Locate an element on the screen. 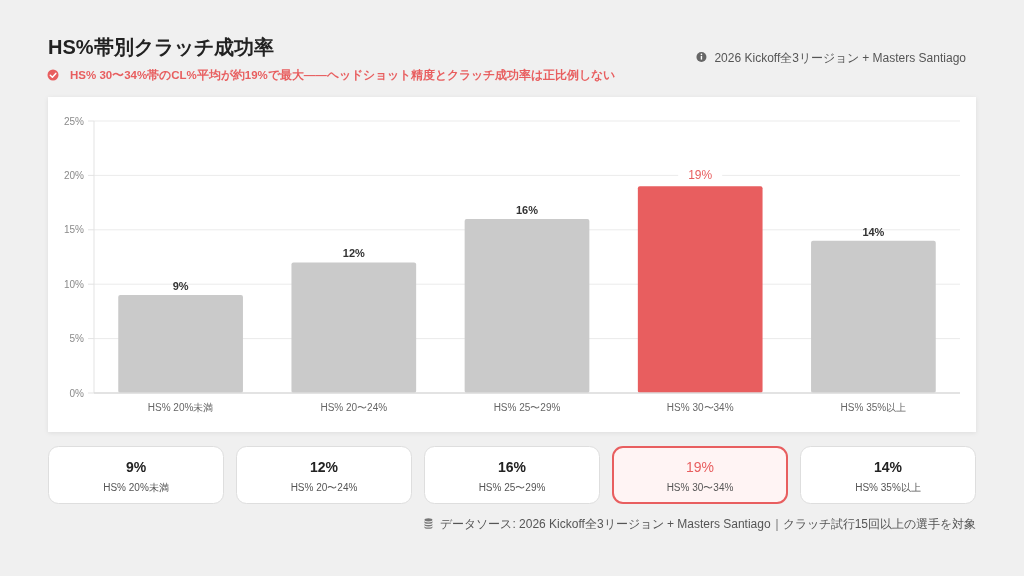 This screenshot has width=1024, height=576. y-tick-label: 15% is located at coordinates (74, 230).